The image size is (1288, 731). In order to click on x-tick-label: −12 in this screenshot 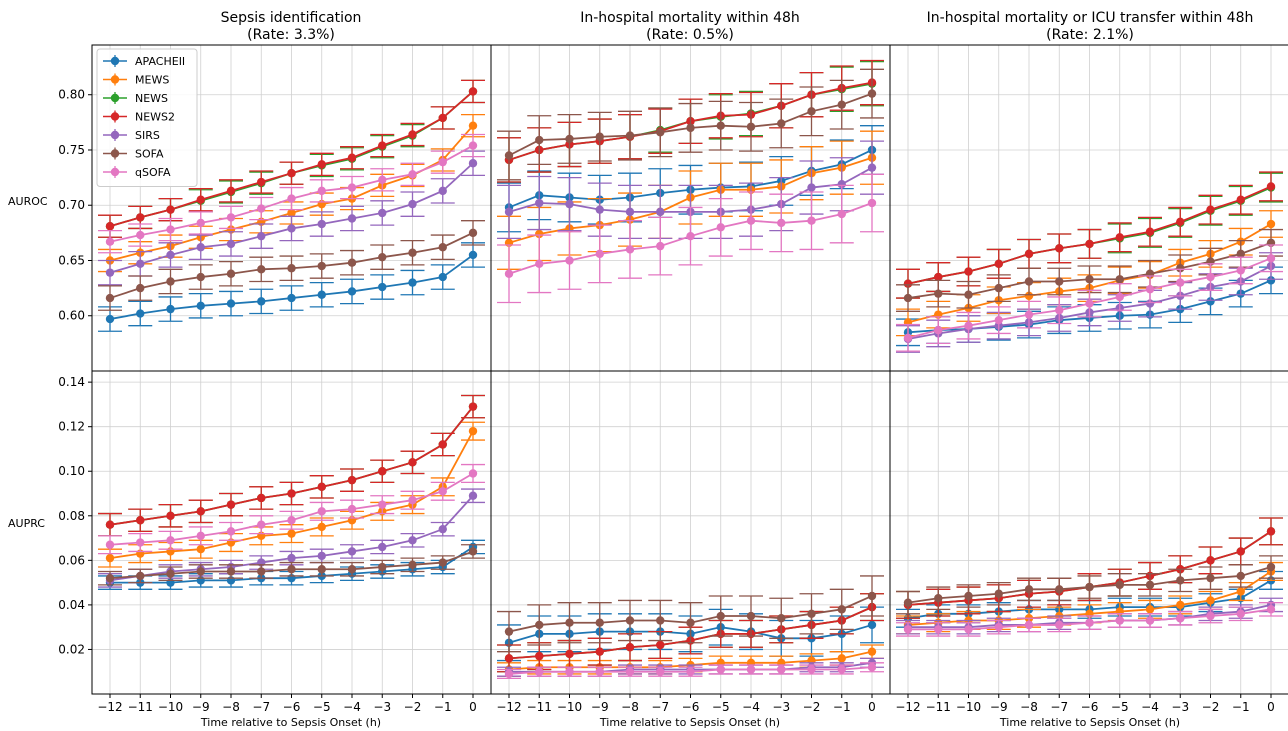, I will do `click(907, 707)`.